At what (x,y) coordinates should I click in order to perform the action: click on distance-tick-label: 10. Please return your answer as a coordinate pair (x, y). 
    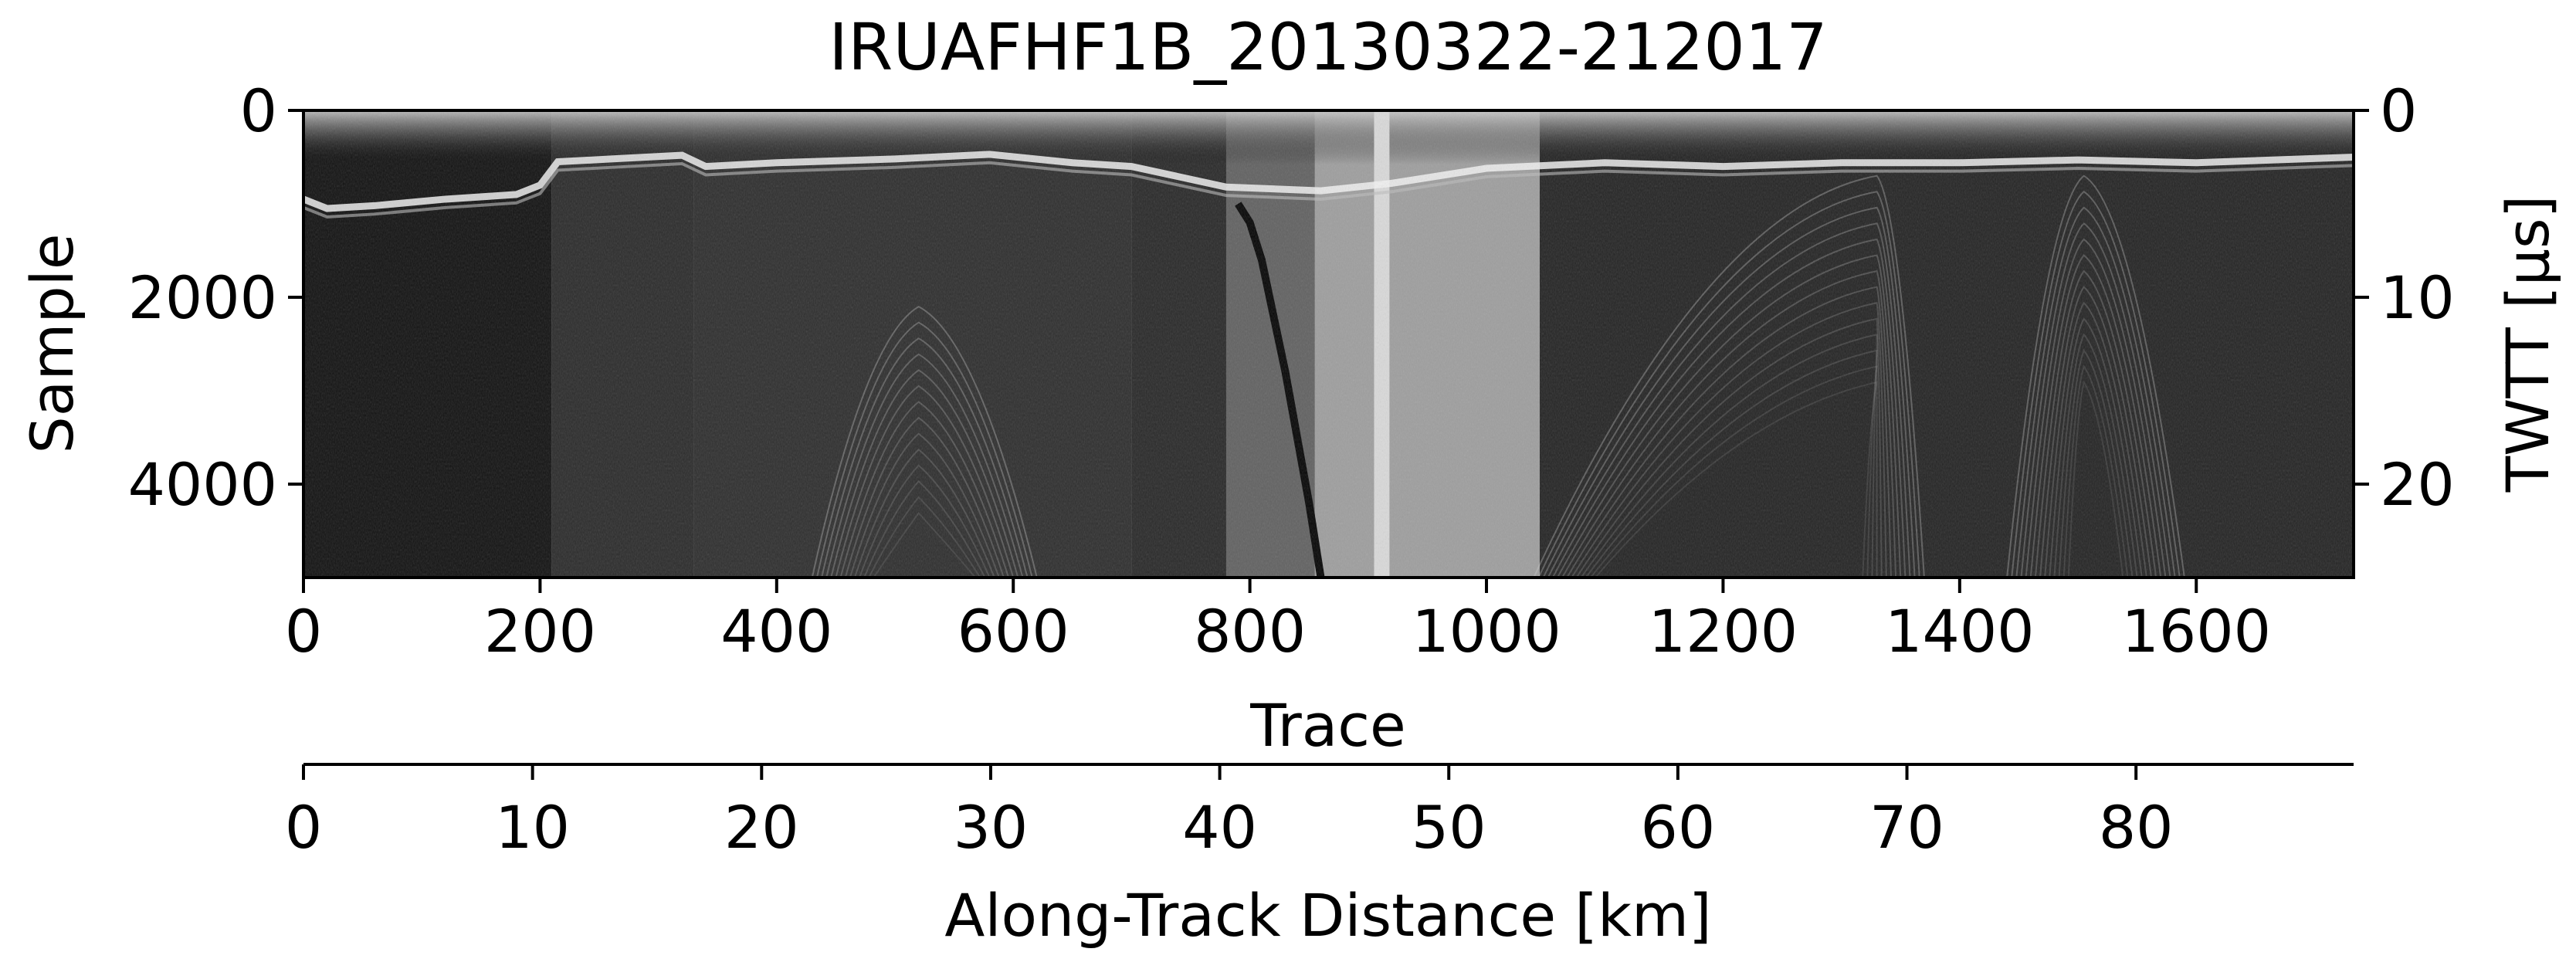
    Looking at the image, I should click on (532, 827).